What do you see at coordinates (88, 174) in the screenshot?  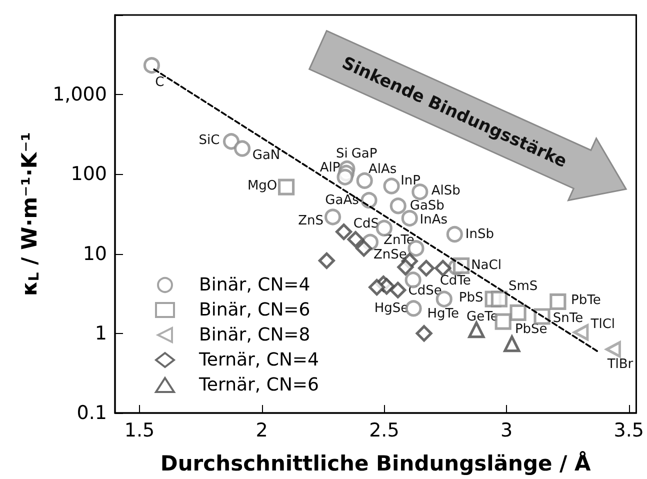 I see `y-tick-label: 100` at bounding box center [88, 174].